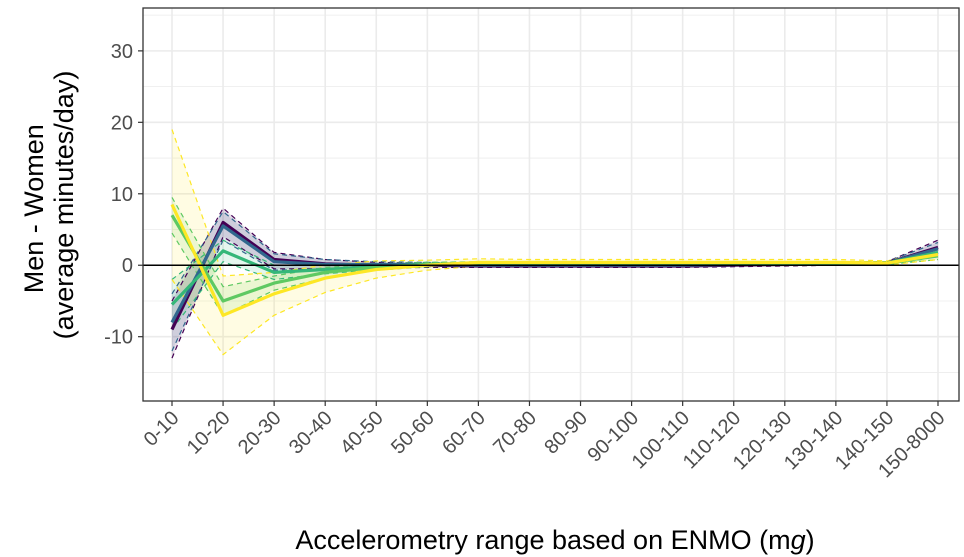 This screenshot has width=964, height=557. Describe the element at coordinates (34, 208) in the screenshot. I see `y-axis-title-line-1: Men - Women` at that location.